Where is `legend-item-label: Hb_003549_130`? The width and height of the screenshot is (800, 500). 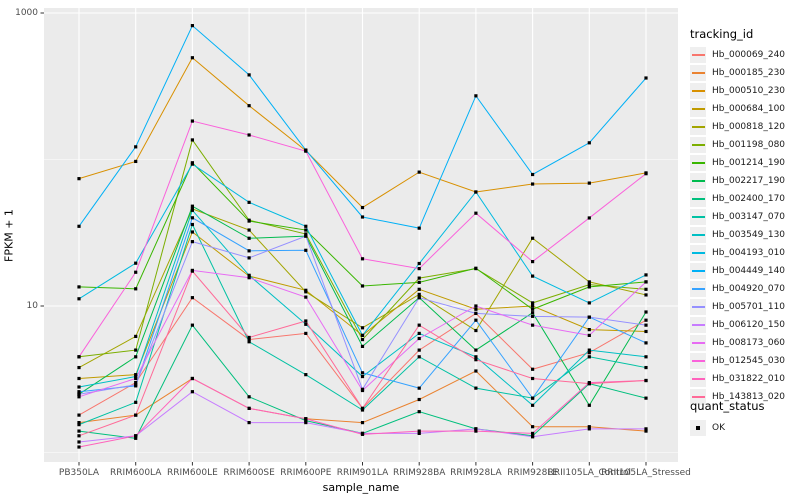
legend-item-label: Hb_003549_130 is located at coordinates (749, 235).